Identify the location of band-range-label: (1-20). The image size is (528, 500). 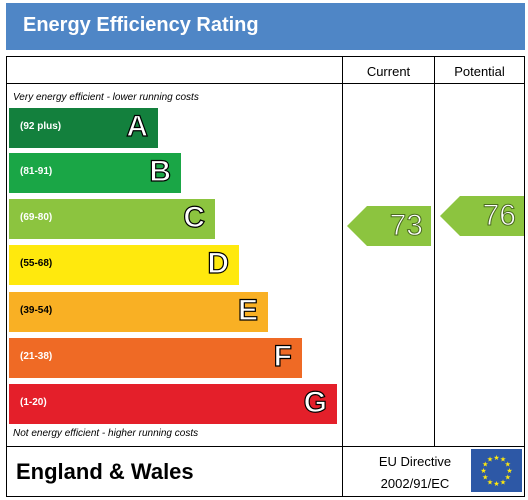
(33, 402).